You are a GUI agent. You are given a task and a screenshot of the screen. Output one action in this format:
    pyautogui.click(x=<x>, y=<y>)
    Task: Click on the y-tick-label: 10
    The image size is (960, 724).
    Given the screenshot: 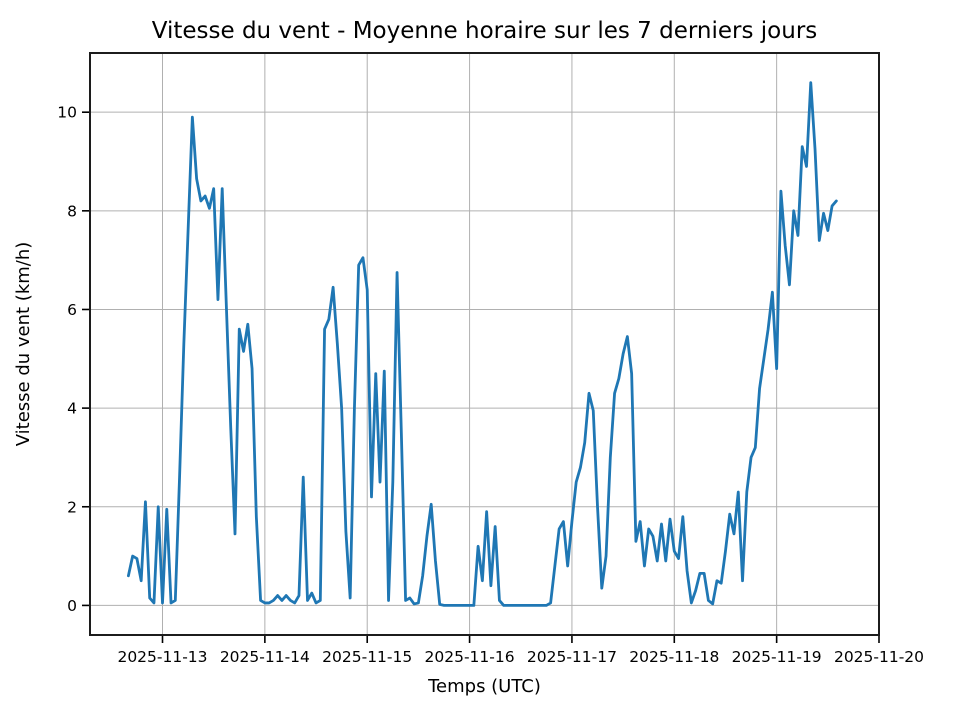 What is the action you would take?
    pyautogui.click(x=67, y=113)
    